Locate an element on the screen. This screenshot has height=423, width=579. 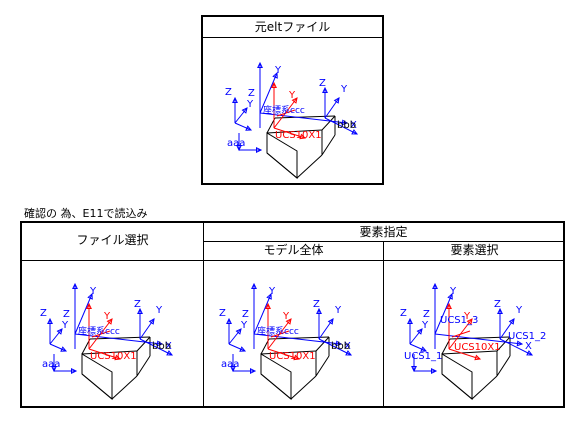
ucs1-3-label: UCS1_3 is located at coordinates (459, 320).